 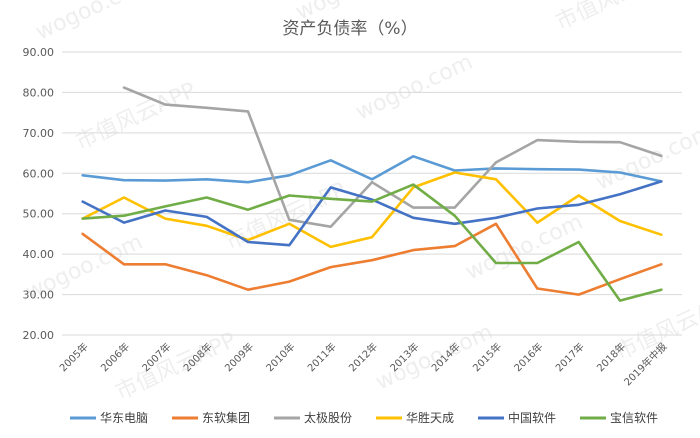 What do you see at coordinates (74, 357) in the screenshot?
I see `x-tick-label: 2005年` at bounding box center [74, 357].